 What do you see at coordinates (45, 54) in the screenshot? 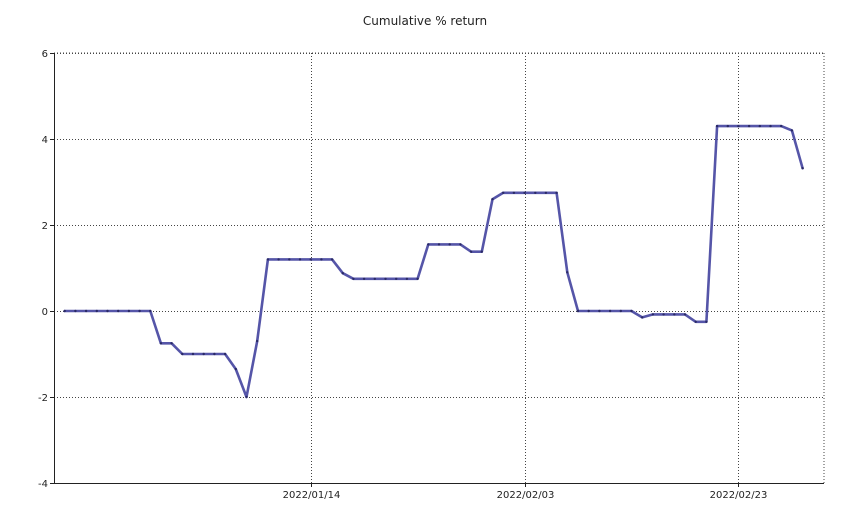
I see `y-tick-label: 6` at bounding box center [45, 54].